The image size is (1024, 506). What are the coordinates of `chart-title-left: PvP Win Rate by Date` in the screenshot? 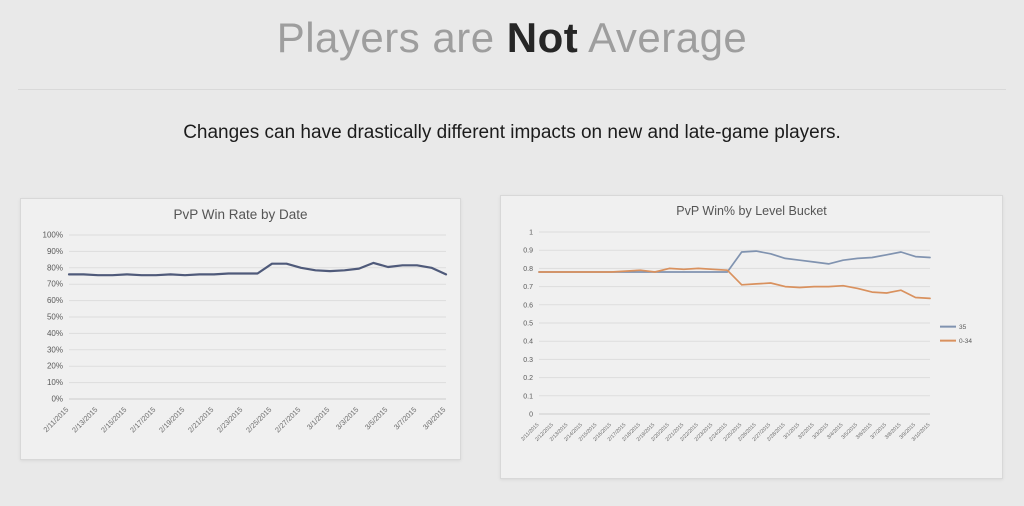 It's located at (240, 214).